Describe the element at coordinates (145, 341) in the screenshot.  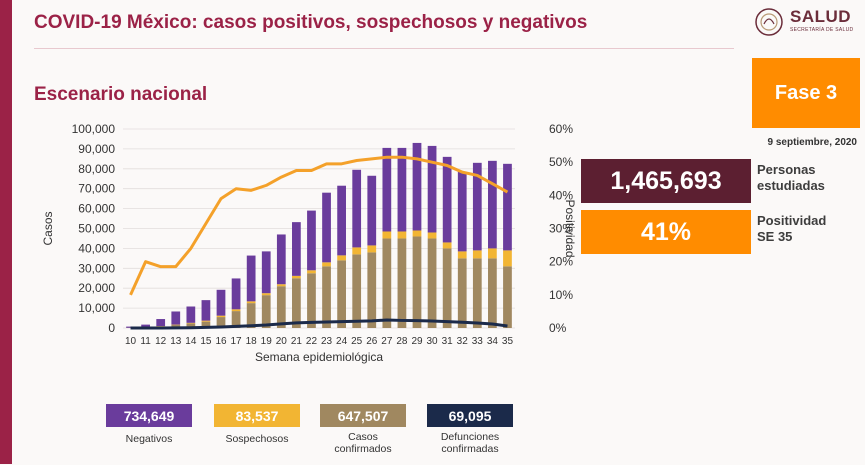
I see `x-tick-label: 11` at that location.